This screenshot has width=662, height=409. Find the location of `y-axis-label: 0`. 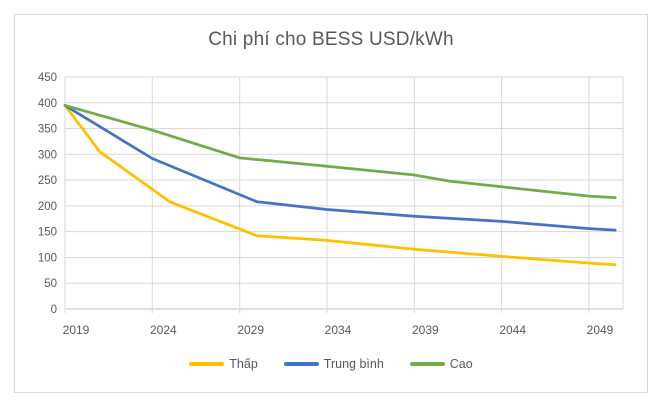

y-axis-label: 0 is located at coordinates (54, 310).